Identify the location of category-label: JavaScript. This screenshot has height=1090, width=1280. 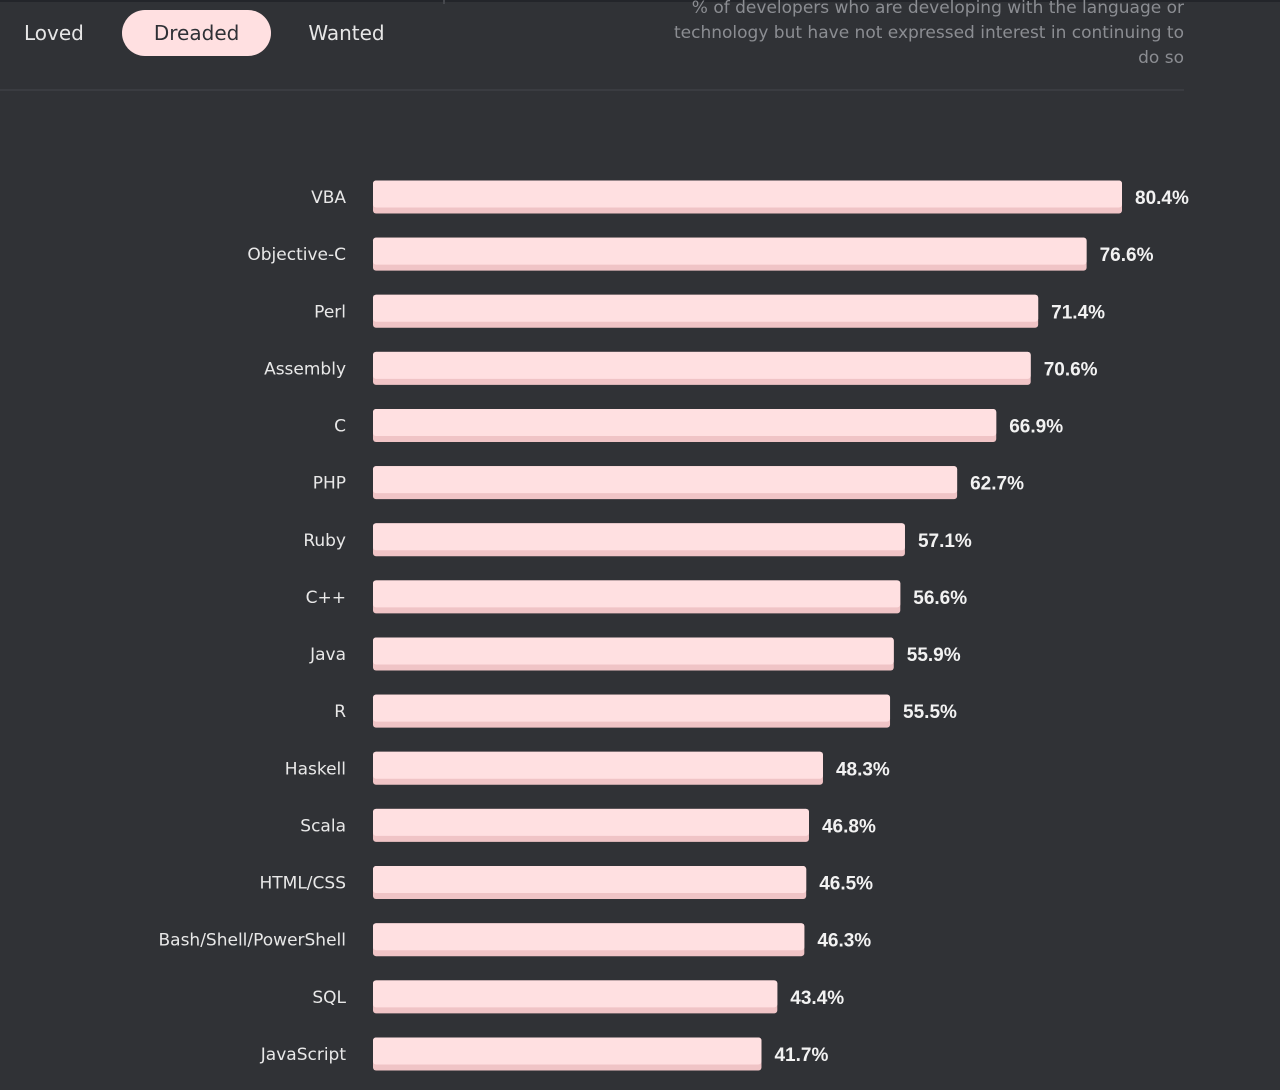
(303, 1055).